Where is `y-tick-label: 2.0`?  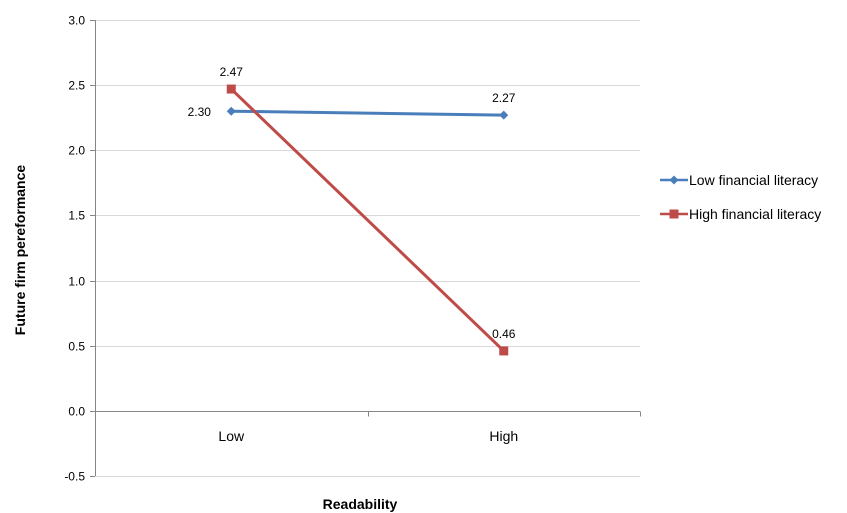 y-tick-label: 2.0 is located at coordinates (76, 151).